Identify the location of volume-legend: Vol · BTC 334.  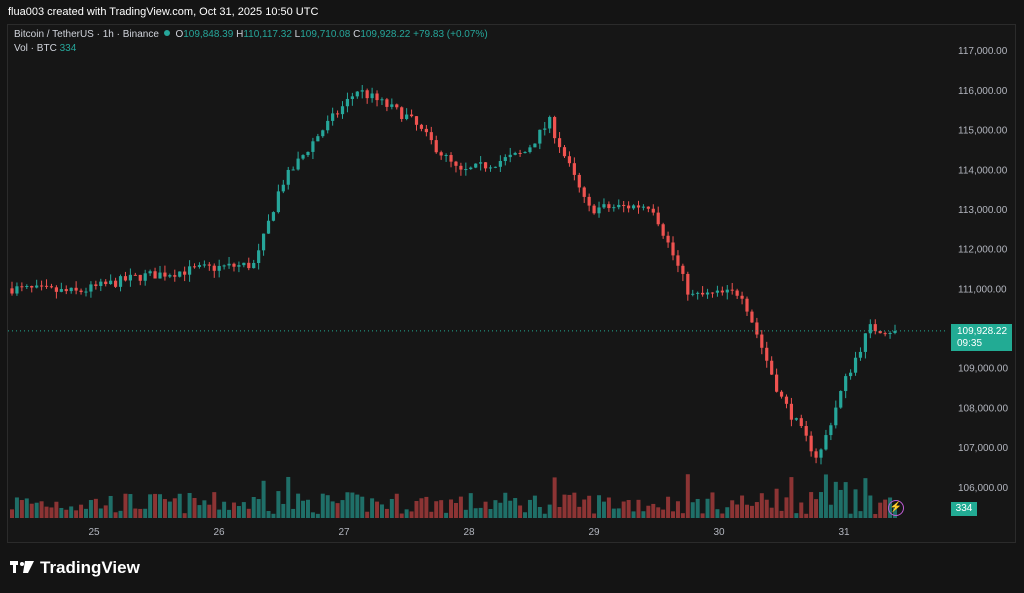
(45, 48).